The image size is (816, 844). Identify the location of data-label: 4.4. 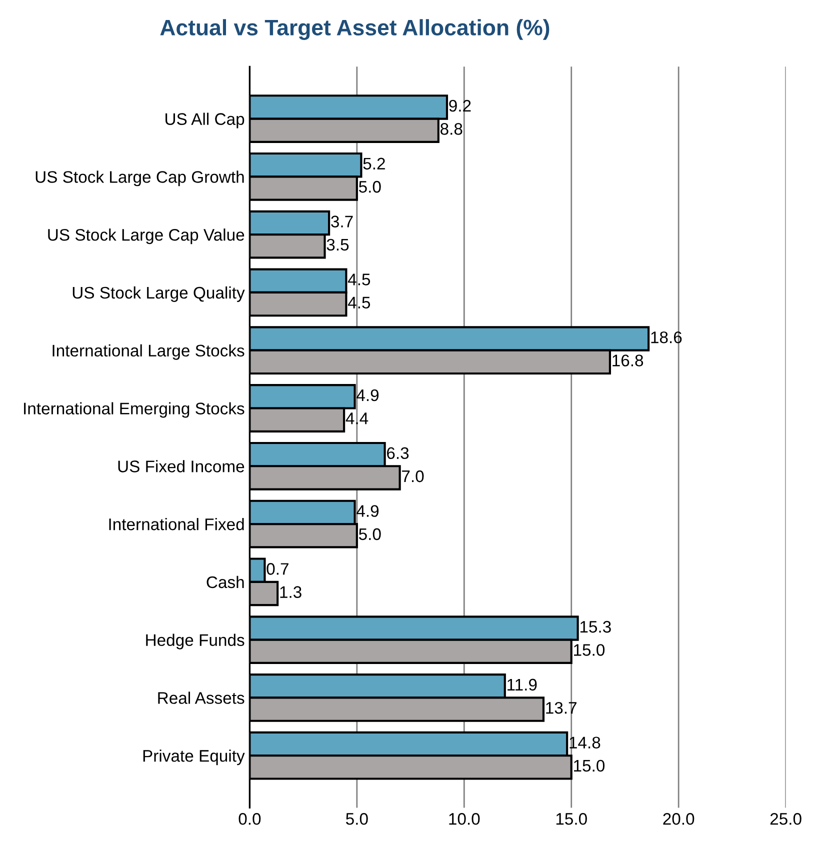
(357, 418).